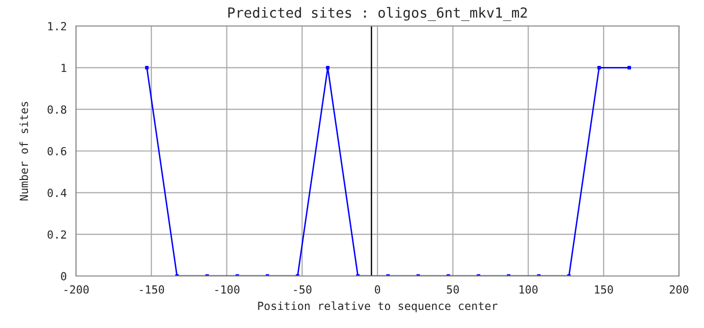 The width and height of the screenshot is (704, 328). Describe the element at coordinates (57, 109) in the screenshot. I see `y-tick-label: 0.8` at that location.